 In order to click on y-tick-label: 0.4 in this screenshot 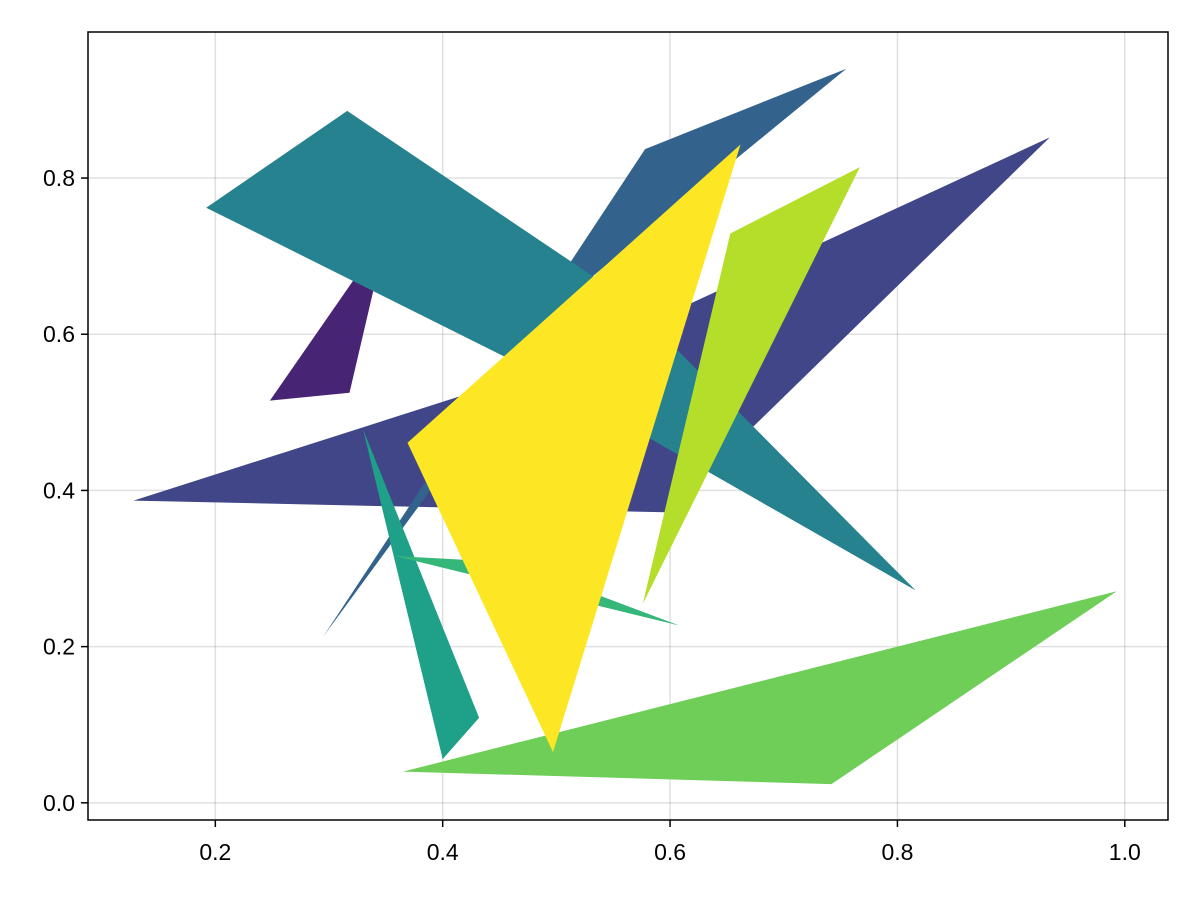, I will do `click(59, 490)`.